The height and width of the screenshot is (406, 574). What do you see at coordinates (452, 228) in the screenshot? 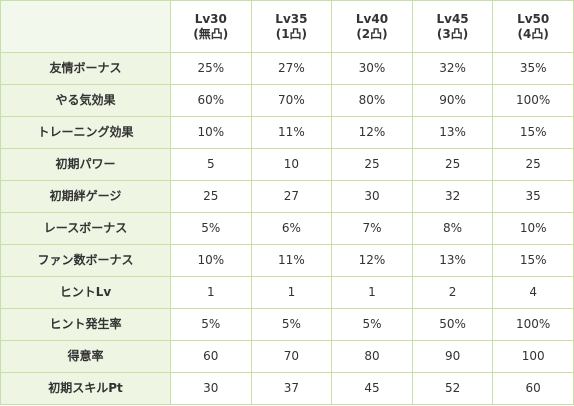
I see `table-cell: 8%` at bounding box center [452, 228].